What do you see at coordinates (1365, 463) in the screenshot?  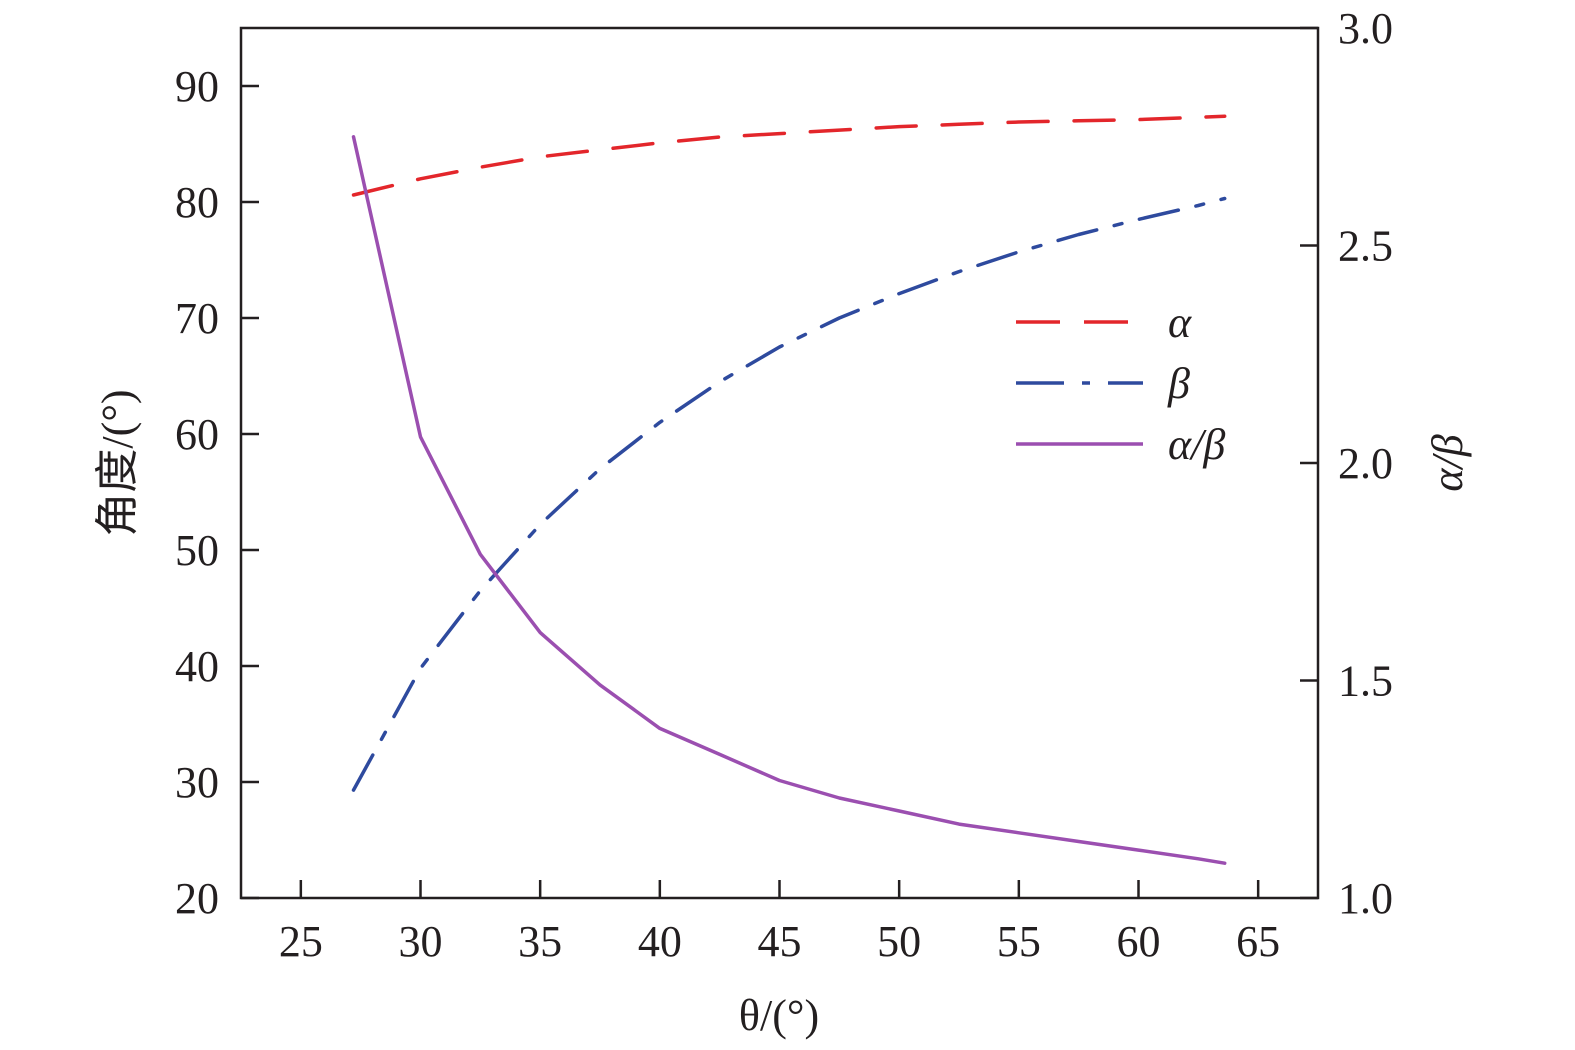 I see `y-right-tick-label: 2.0` at bounding box center [1365, 463].